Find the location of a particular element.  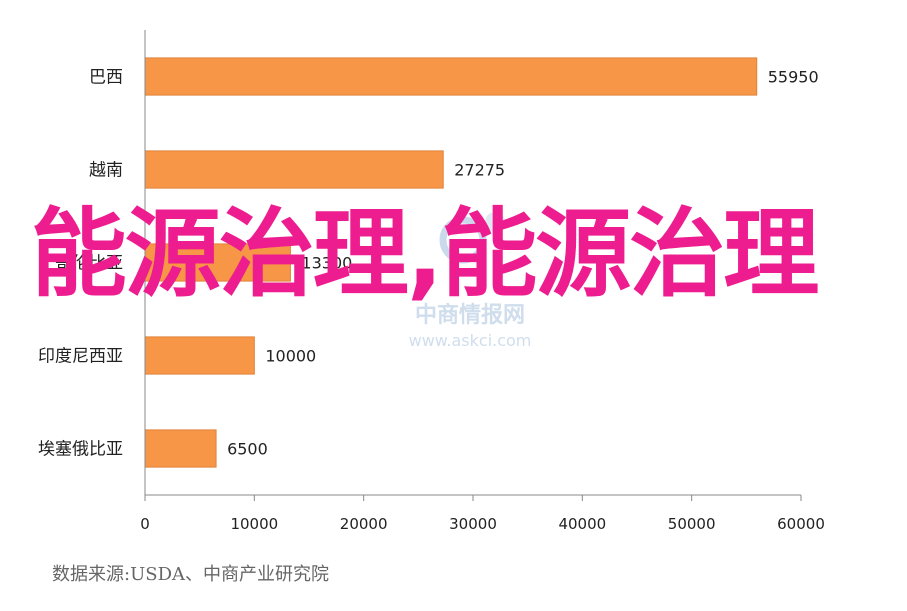

source-note: 数据来源:USDA、中商产业研究院 is located at coordinates (190, 574).